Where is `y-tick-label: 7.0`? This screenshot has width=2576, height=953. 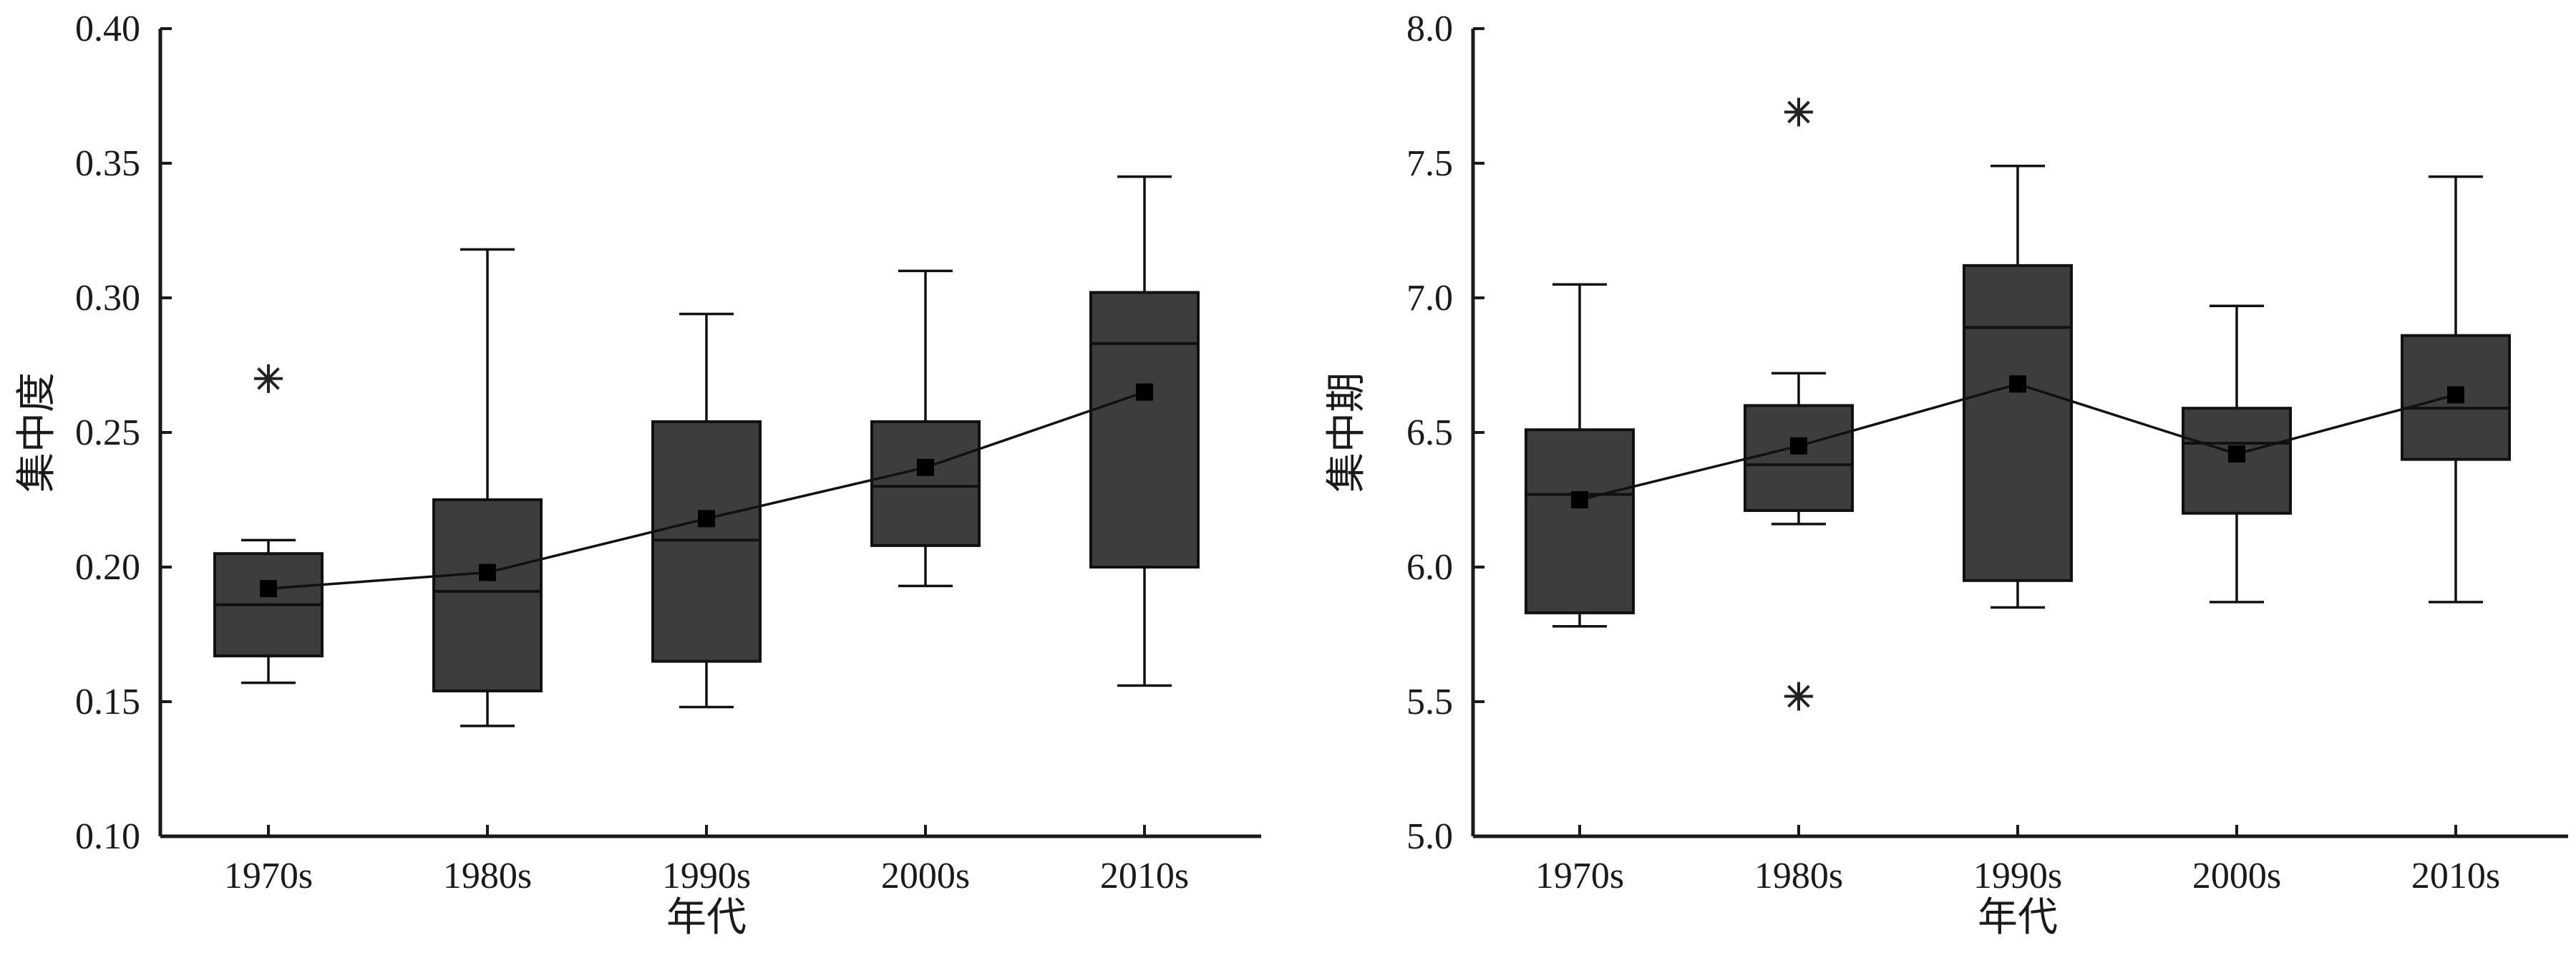 y-tick-label: 7.0 is located at coordinates (1429, 298).